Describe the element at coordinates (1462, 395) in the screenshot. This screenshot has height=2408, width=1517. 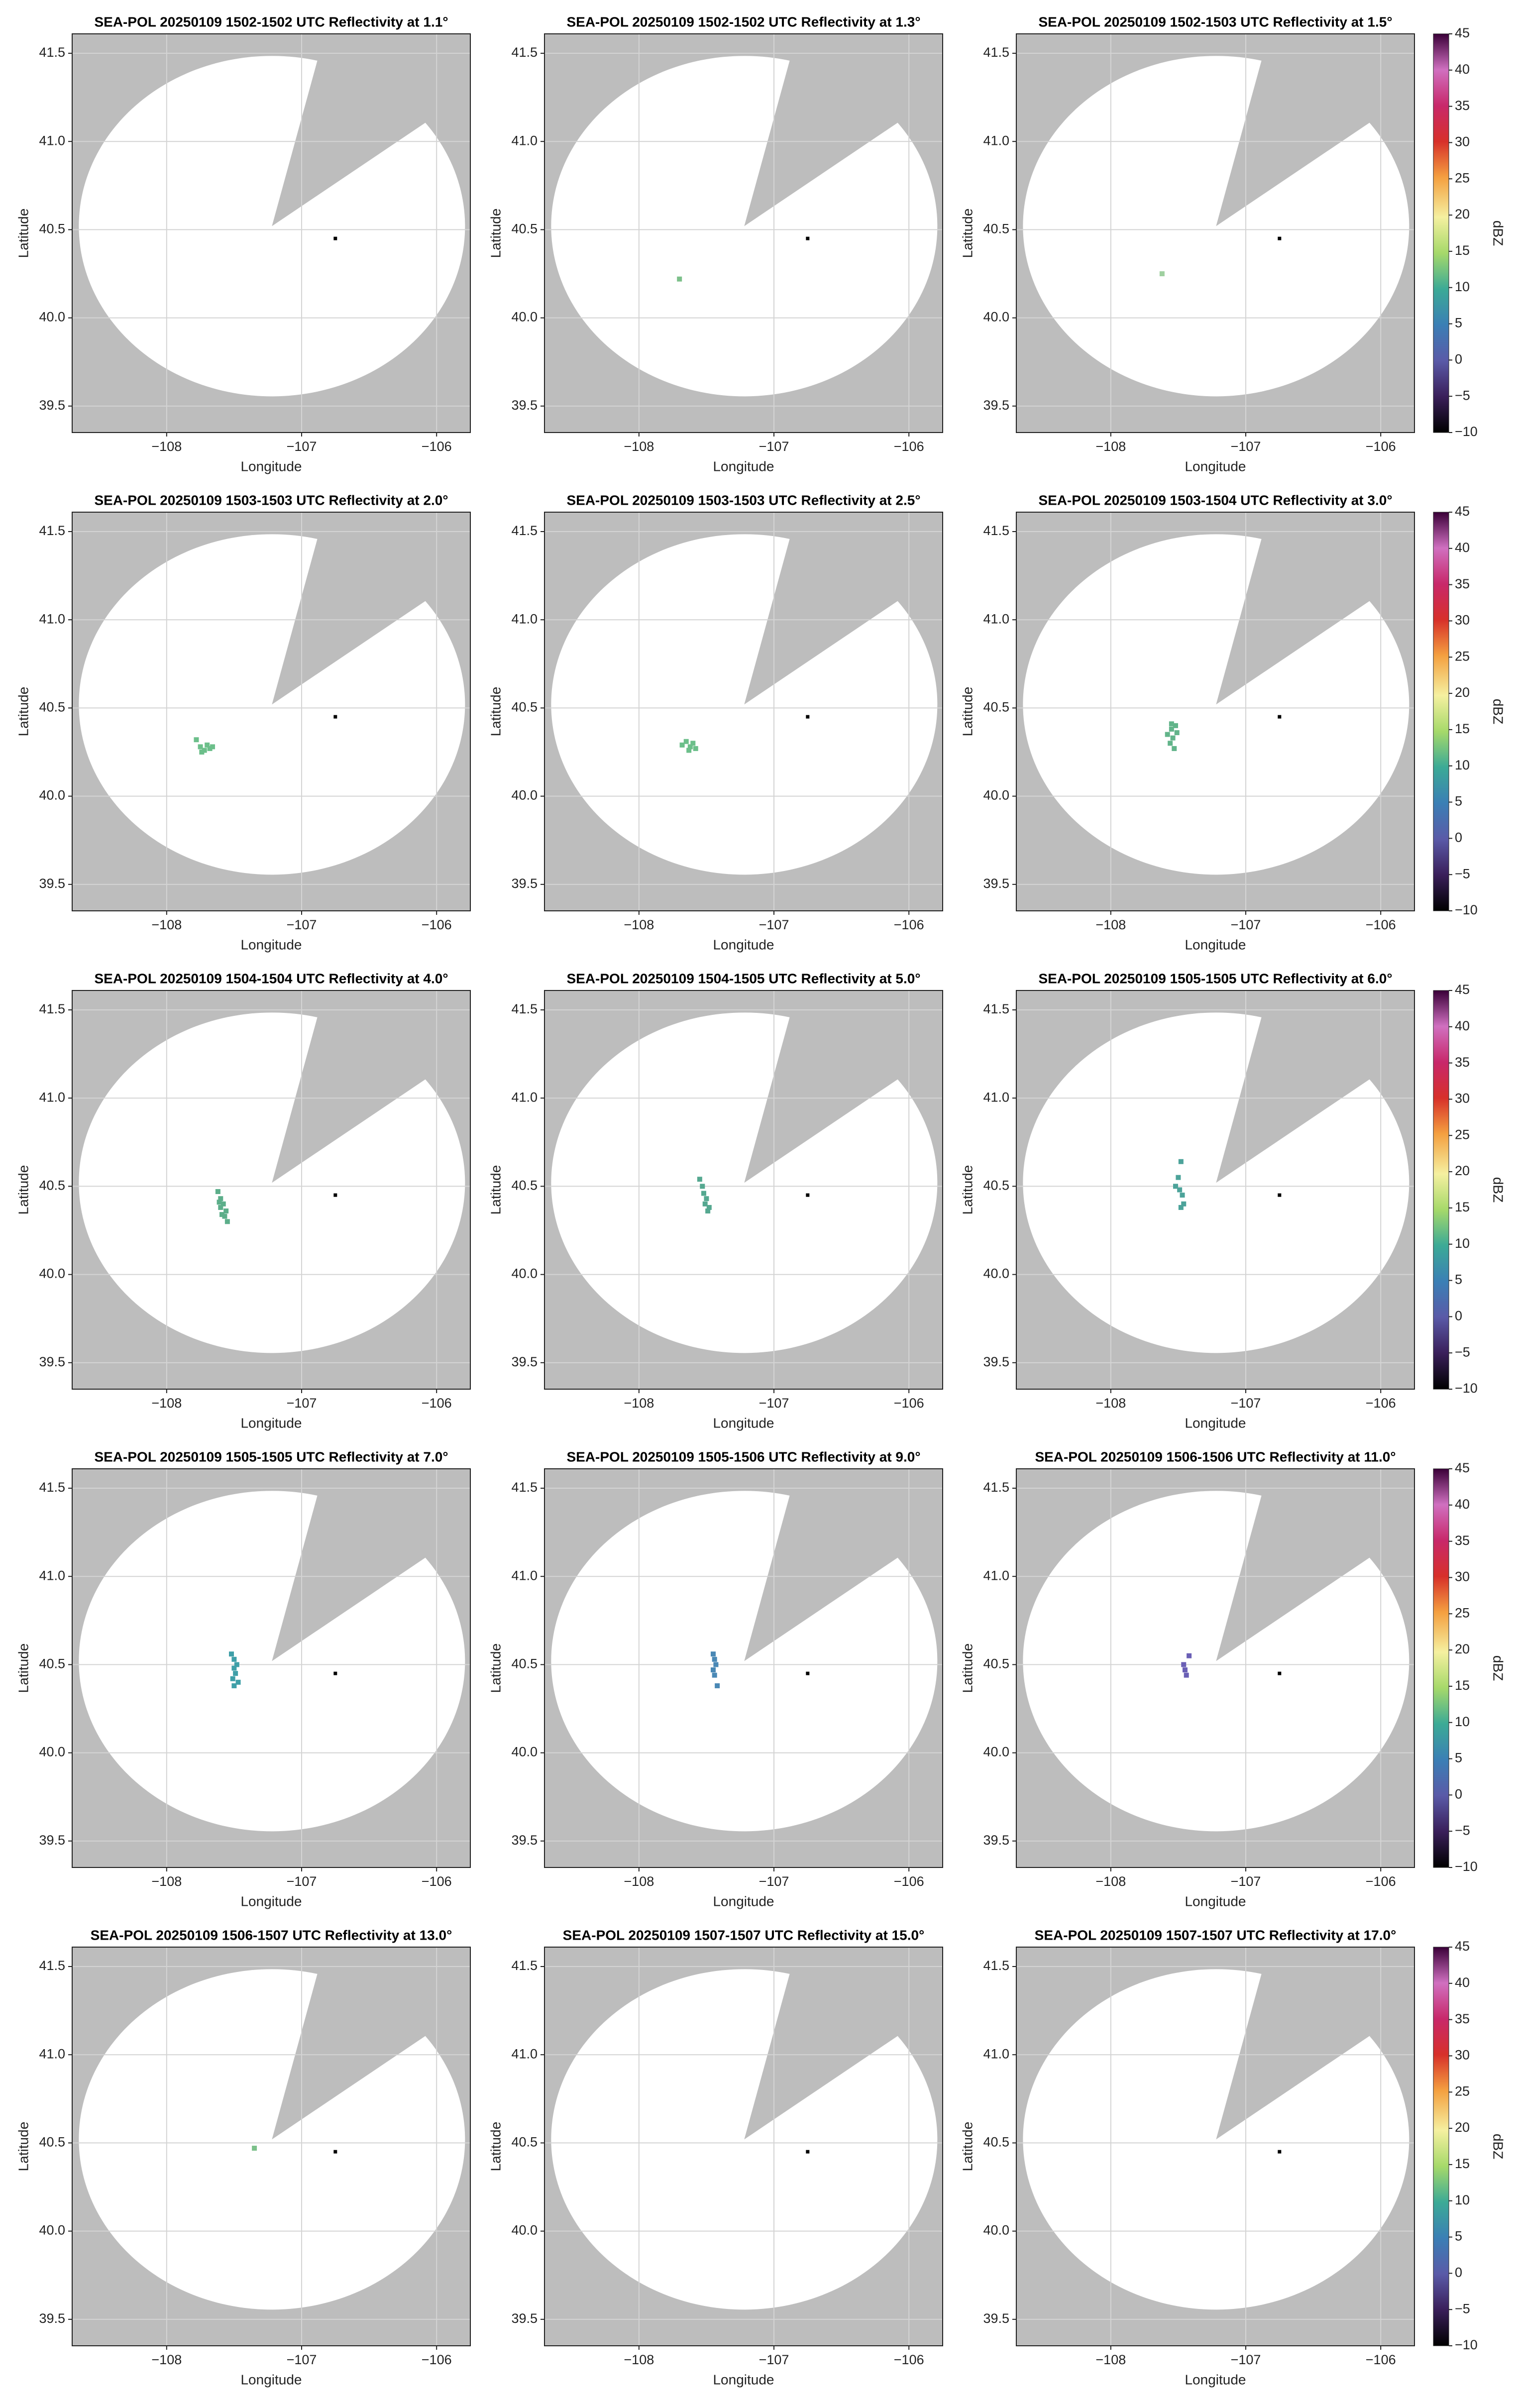
I see `colorbar-tick-label: −5` at that location.